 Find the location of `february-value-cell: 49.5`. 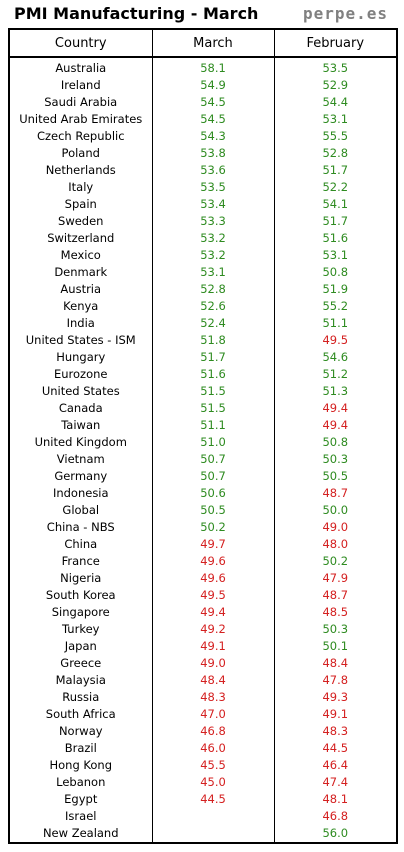

february-value-cell: 49.5 is located at coordinates (334, 340).